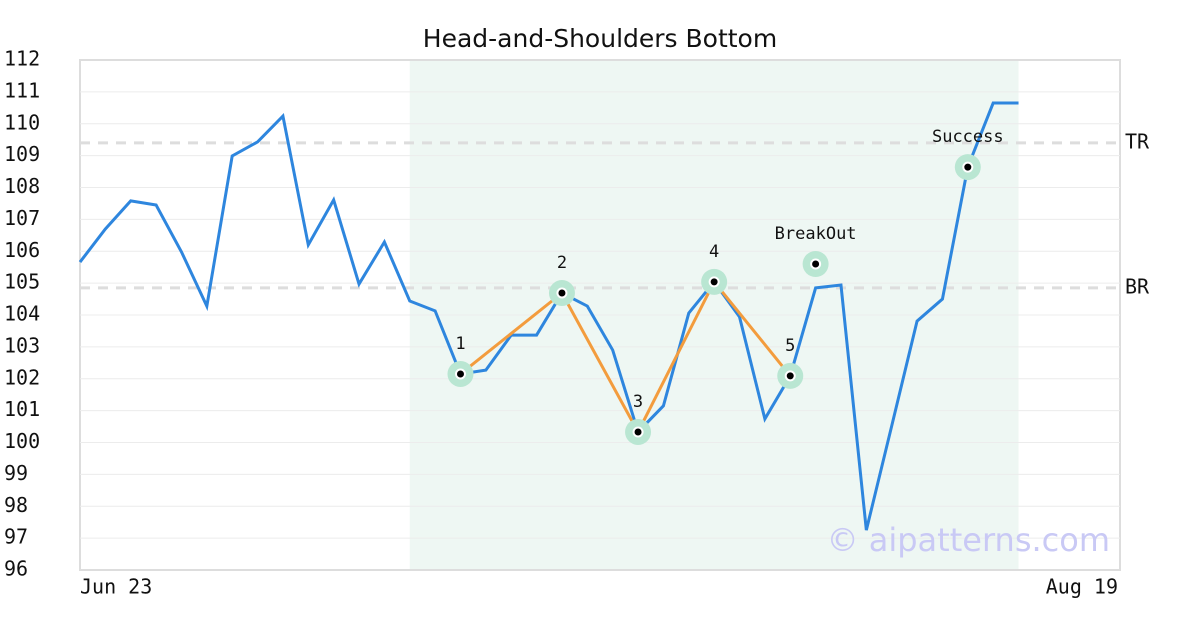 Image resolution: width=1200 pixels, height=630 pixels. I want to click on event-point-label: BreakOut, so click(816, 234).